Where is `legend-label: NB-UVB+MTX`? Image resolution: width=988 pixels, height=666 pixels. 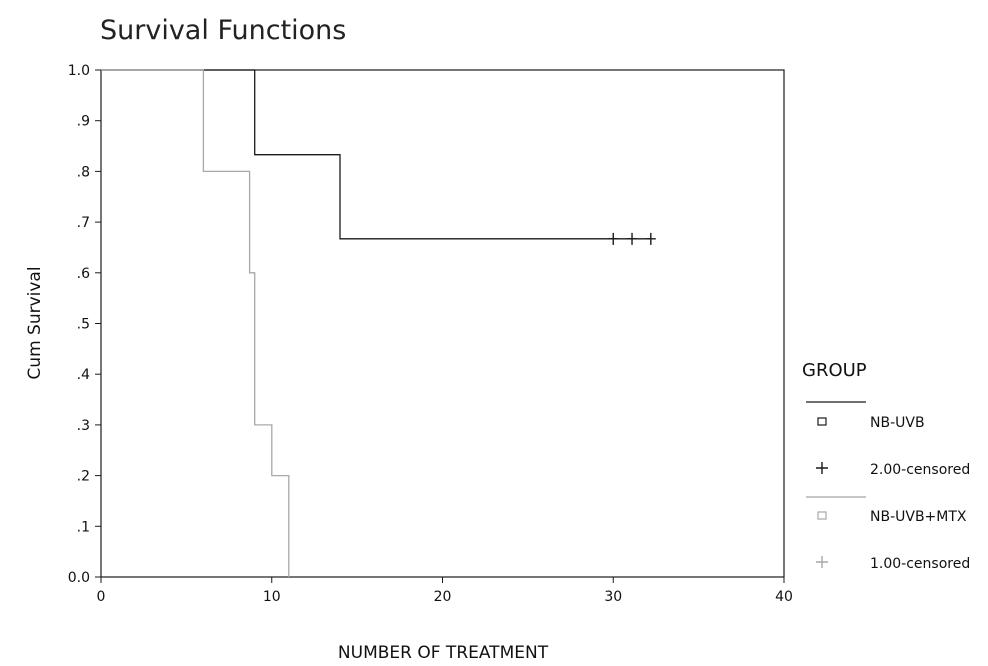
legend-label: NB-UVB+MTX is located at coordinates (918, 517).